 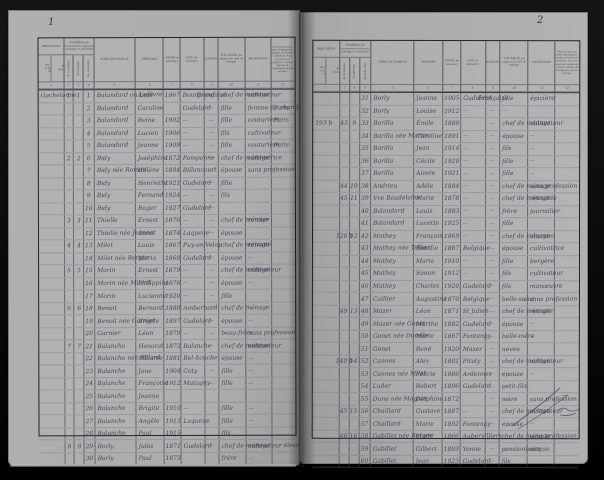 What do you see at coordinates (354, 311) in the screenshot?
I see `cell: 13` at bounding box center [354, 311].